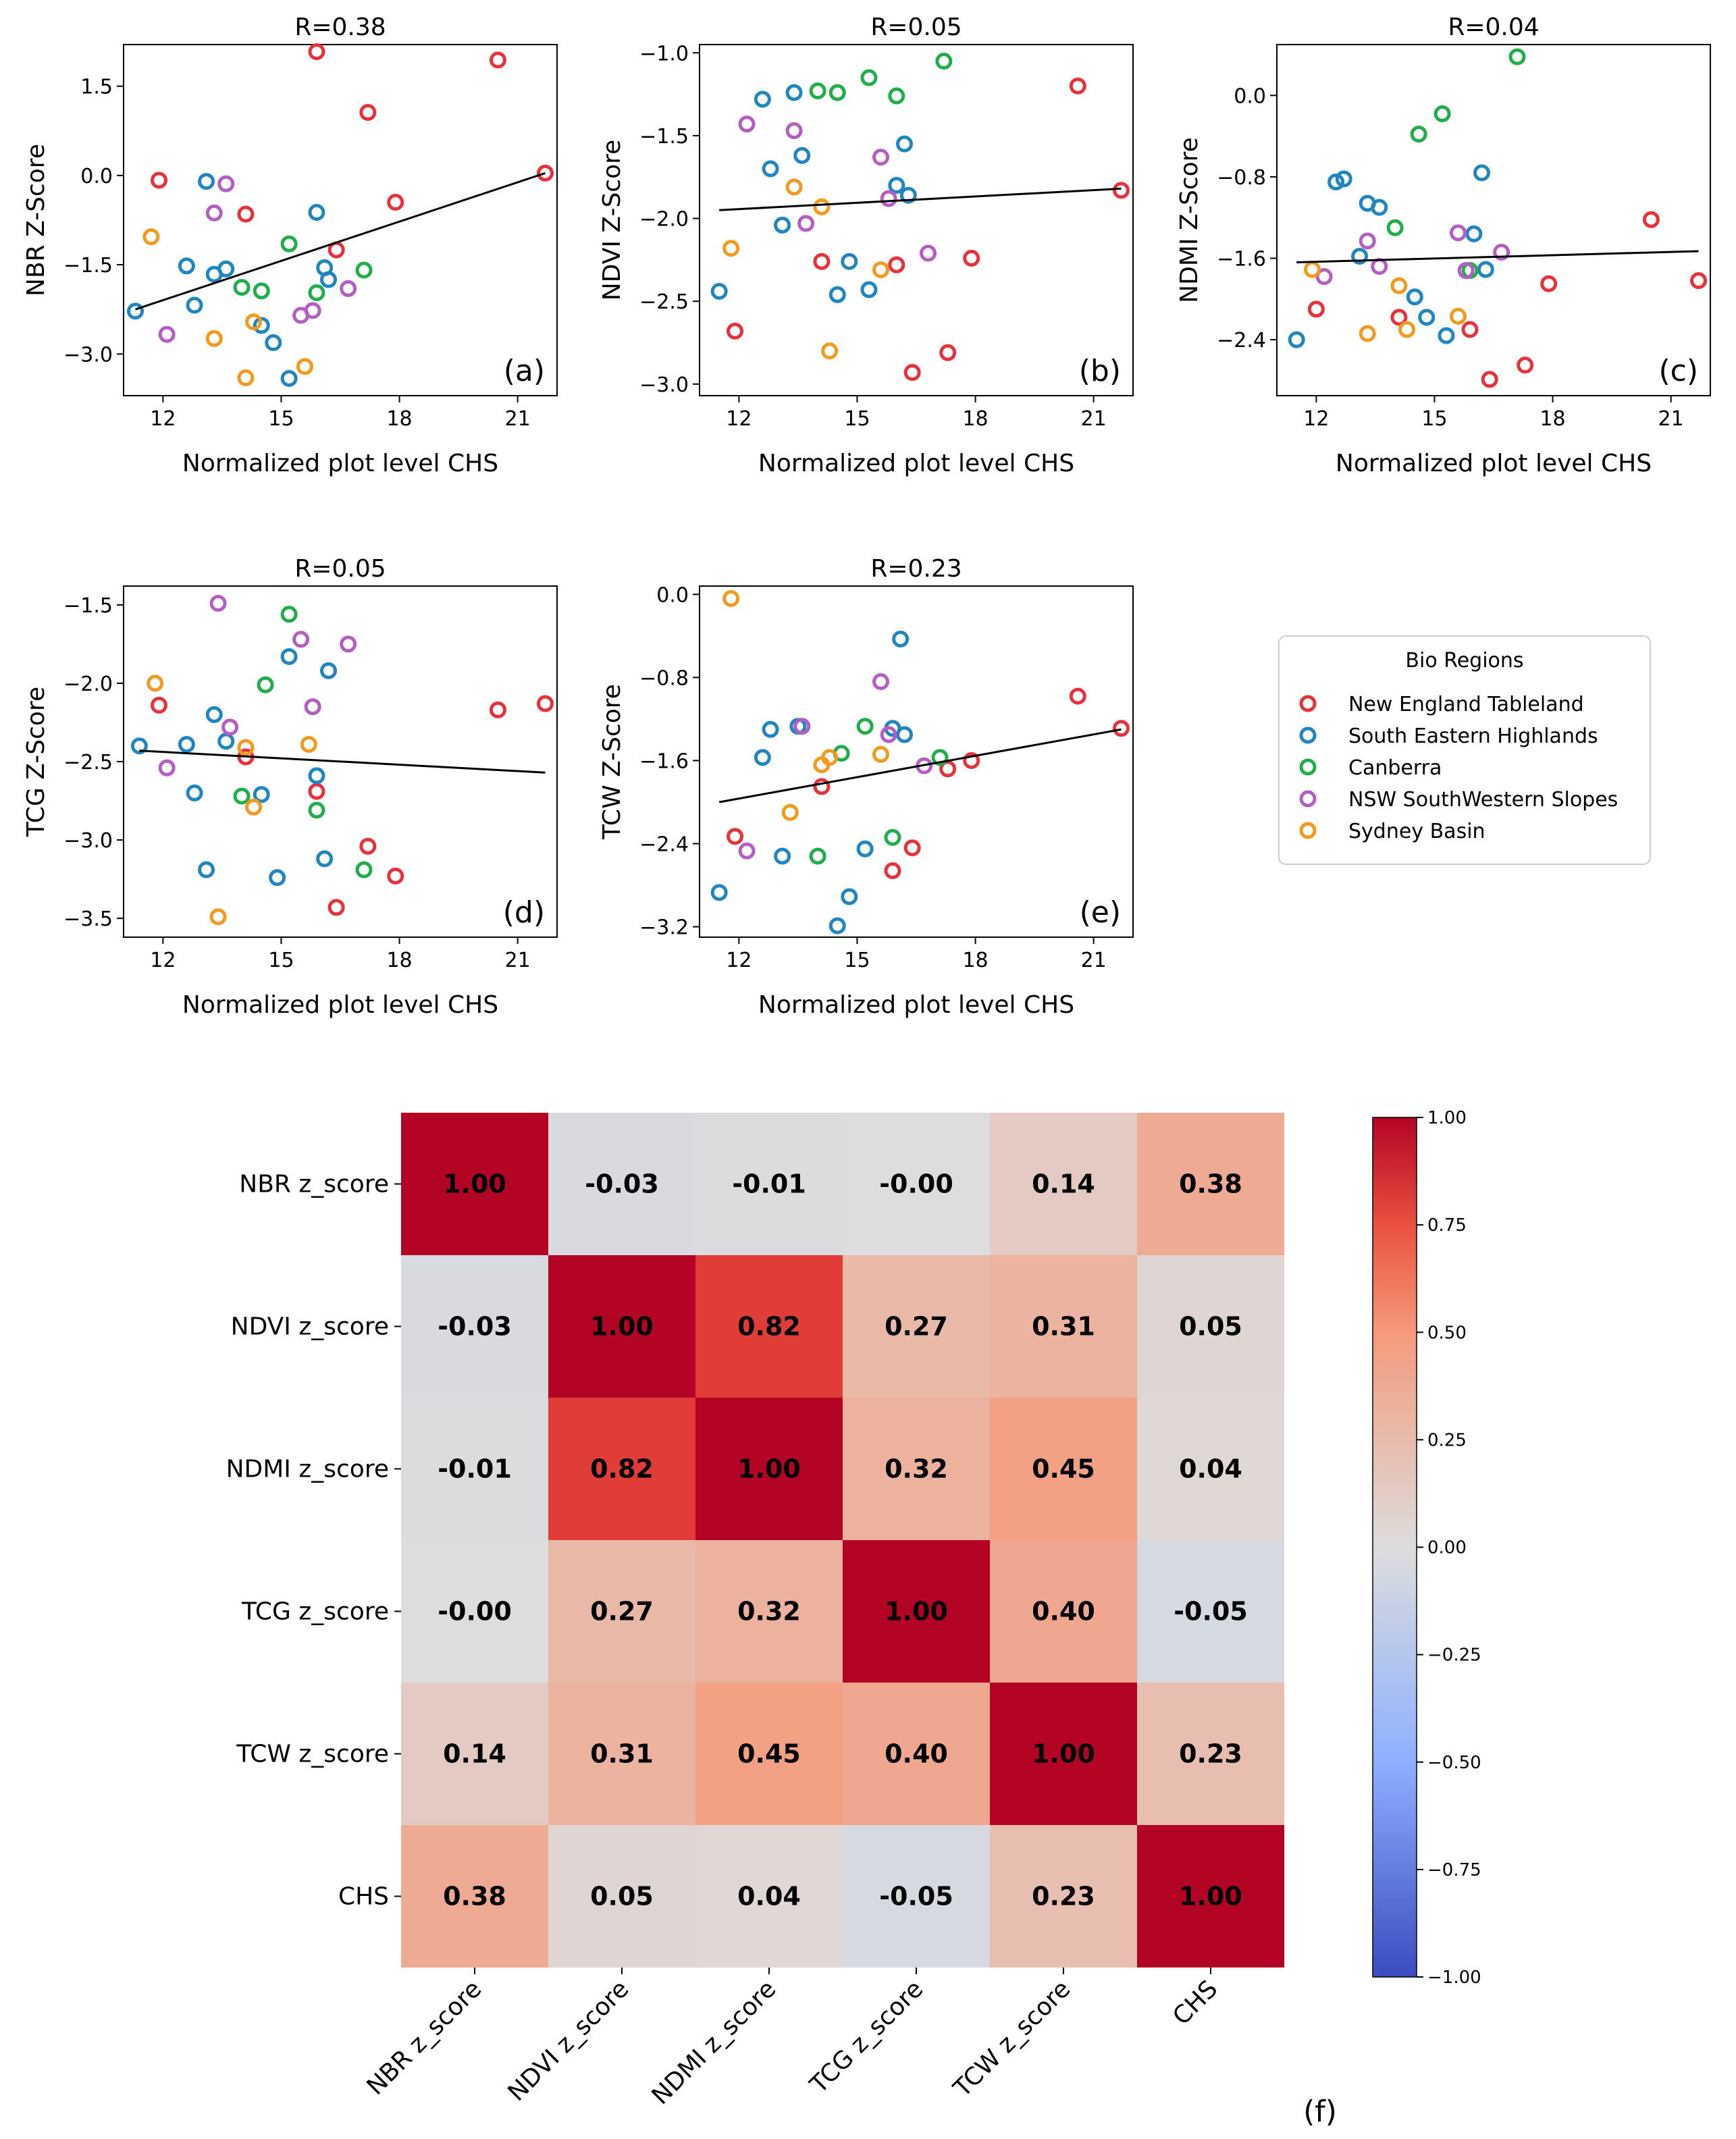  I want to click on panel-label: (a), so click(524, 371).